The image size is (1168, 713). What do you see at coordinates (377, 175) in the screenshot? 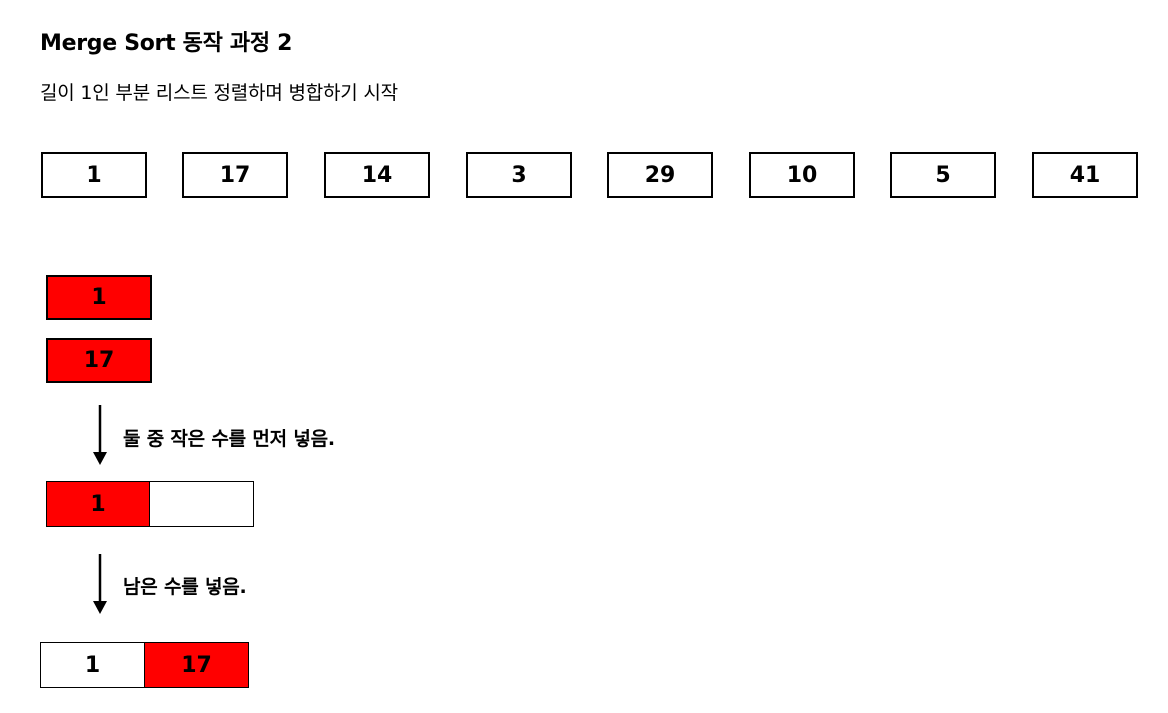
I see `array-cell: 14` at bounding box center [377, 175].